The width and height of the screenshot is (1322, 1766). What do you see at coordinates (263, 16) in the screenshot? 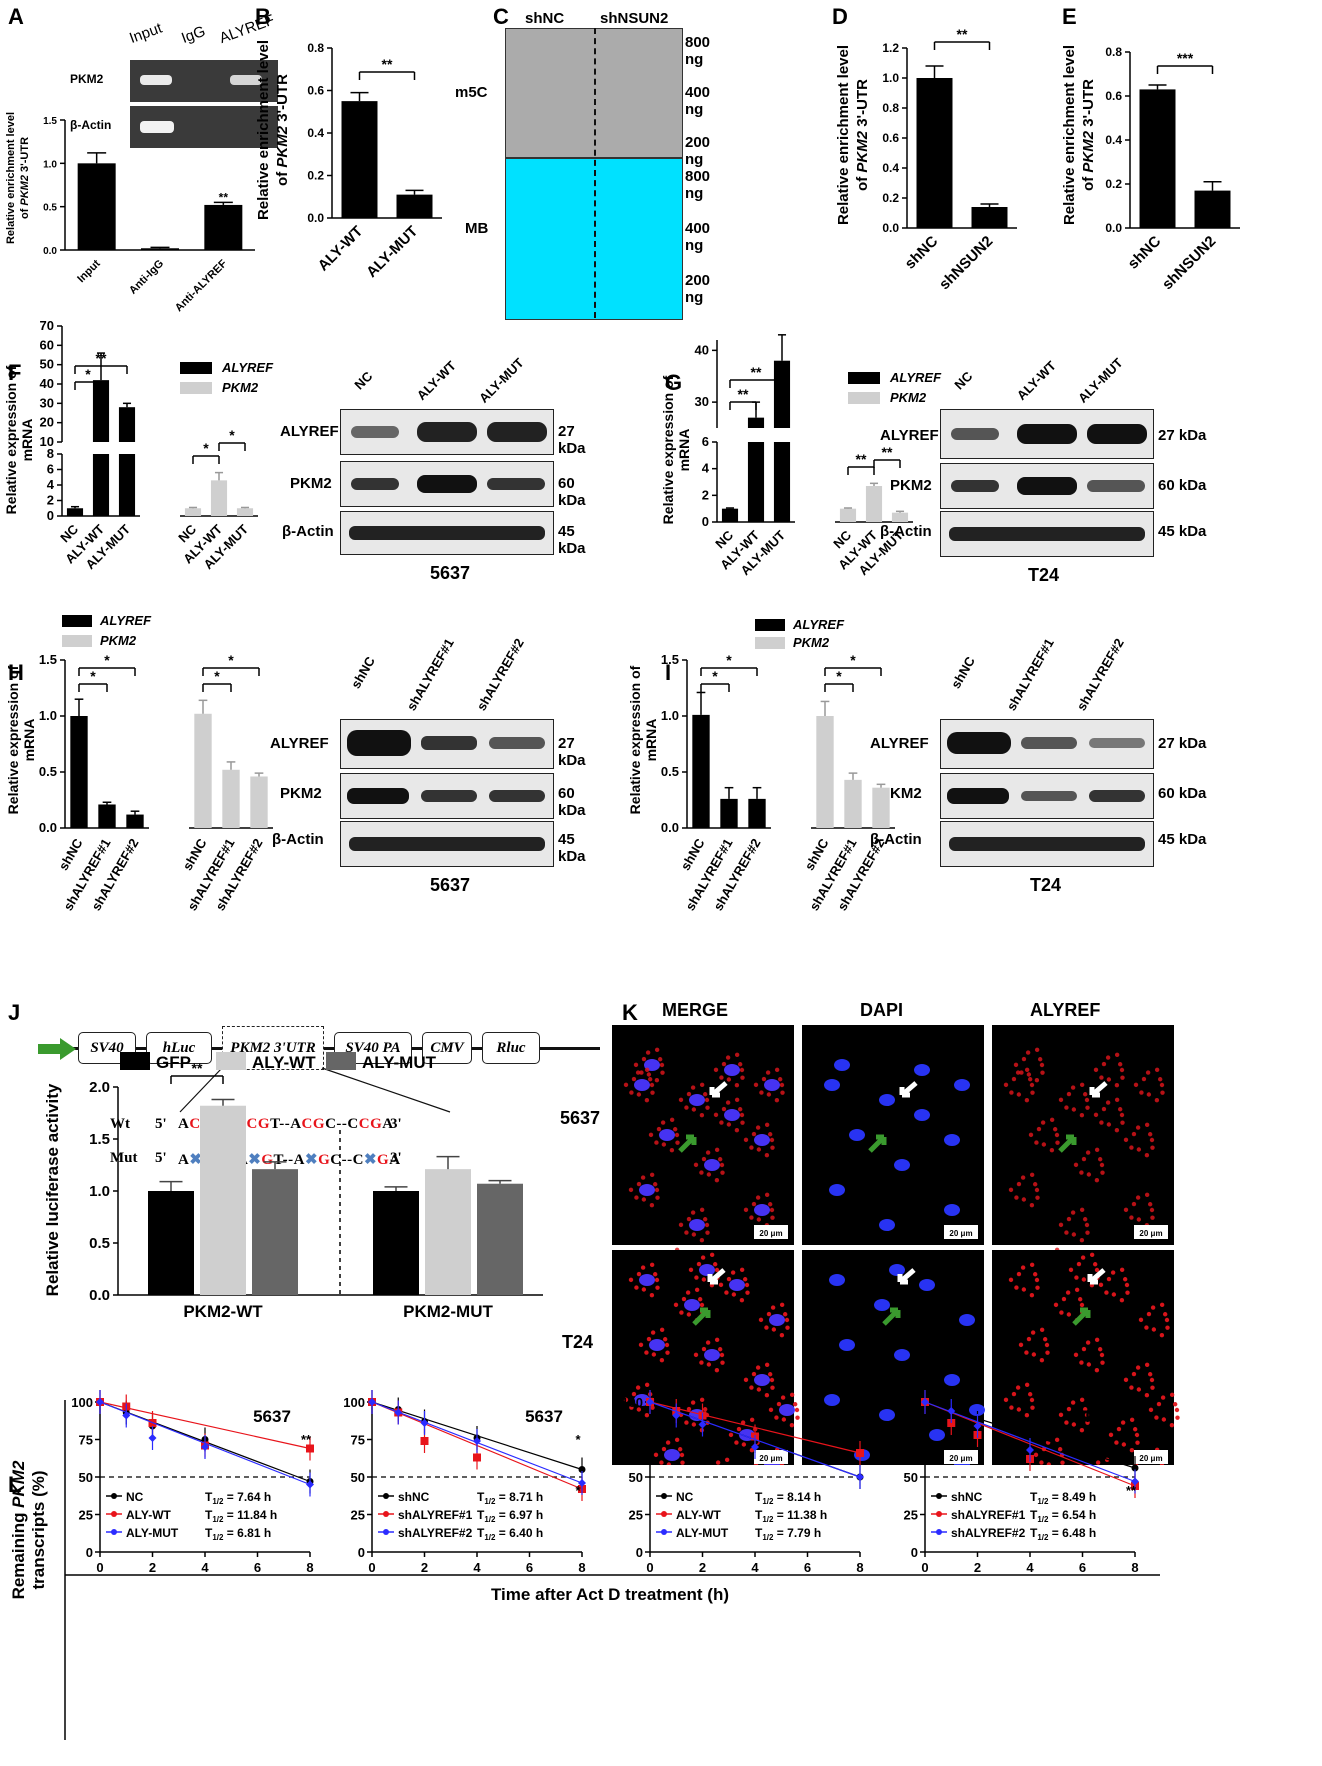
I see `panel-label-b: B` at bounding box center [263, 16].